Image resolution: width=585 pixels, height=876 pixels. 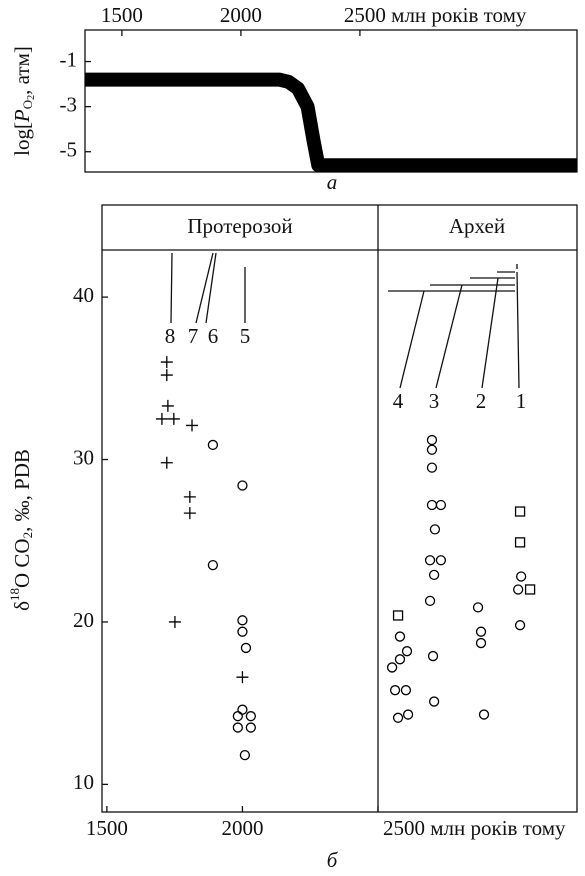 I want to click on y-tick-label: 10, so click(x=83, y=782).